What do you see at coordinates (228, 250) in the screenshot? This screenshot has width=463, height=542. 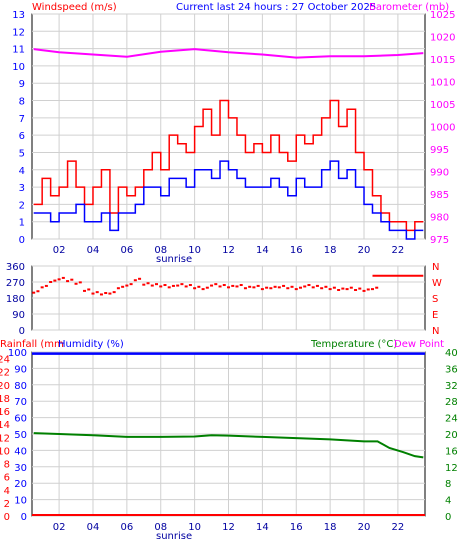 I see `x-tick-label: 12` at bounding box center [228, 250].